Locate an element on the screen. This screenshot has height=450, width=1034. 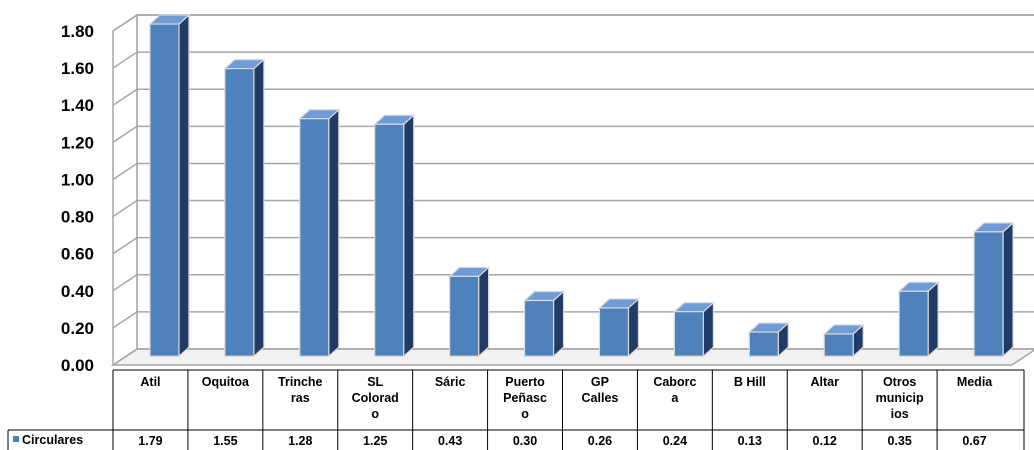
y-tick-label: 1.40 is located at coordinates (77, 105).